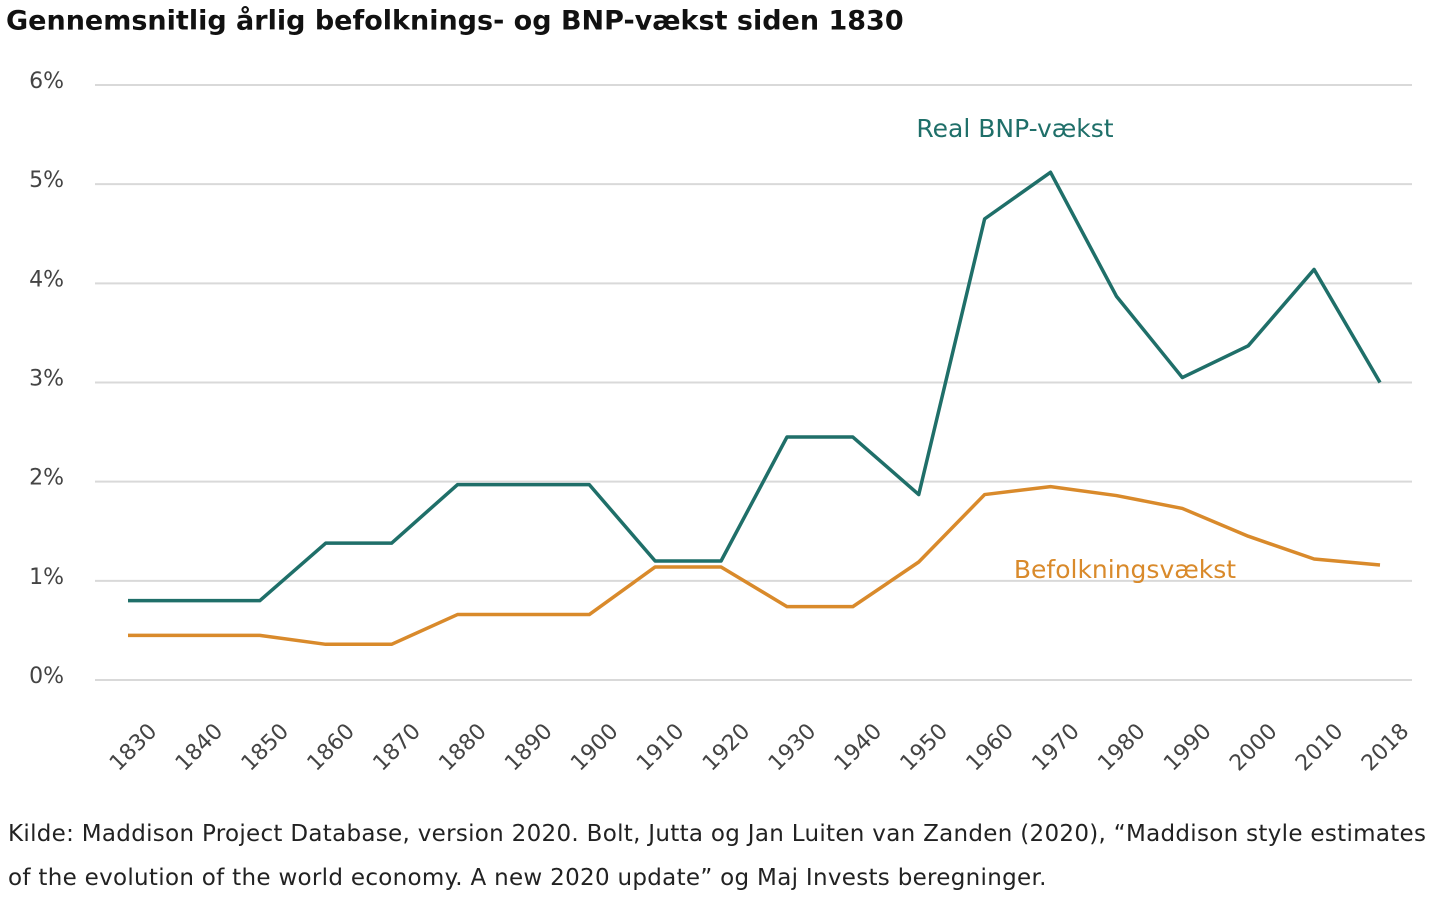 This screenshot has width=1440, height=900. Describe the element at coordinates (528, 747) in the screenshot. I see `x-tick-label: 1890` at that location.